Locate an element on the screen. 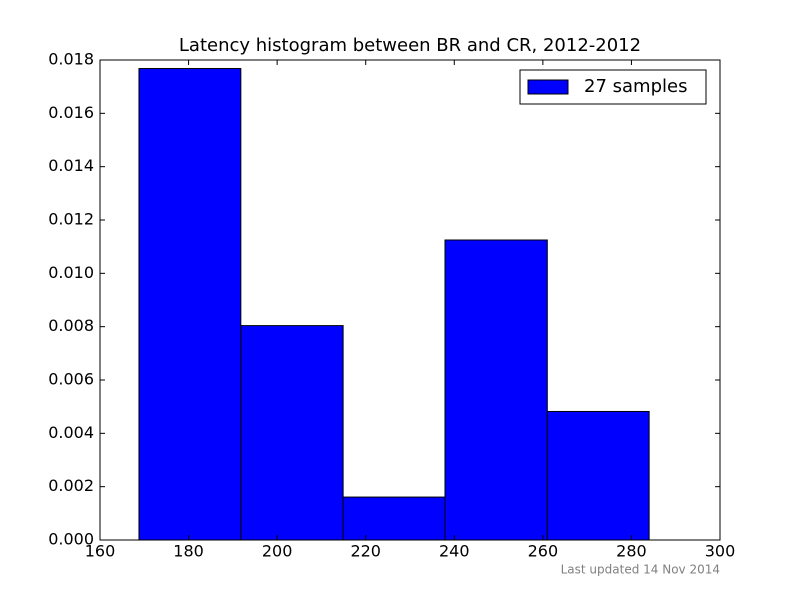 Image resolution: width=800 pixels, height=600 pixels. x-tick-label: 240 is located at coordinates (454, 551).